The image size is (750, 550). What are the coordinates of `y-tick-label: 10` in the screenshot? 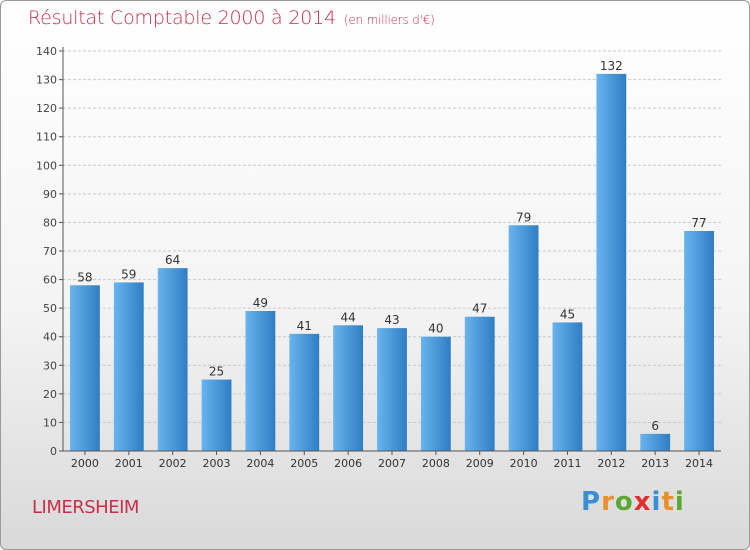 It's located at (50, 422).